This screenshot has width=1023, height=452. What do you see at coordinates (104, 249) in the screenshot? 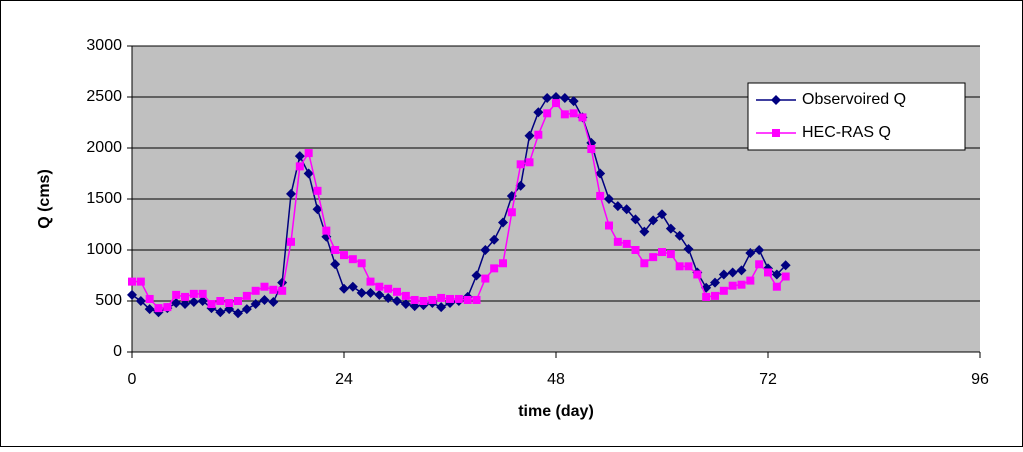
I see `y-tick-label: 1000` at bounding box center [104, 249].